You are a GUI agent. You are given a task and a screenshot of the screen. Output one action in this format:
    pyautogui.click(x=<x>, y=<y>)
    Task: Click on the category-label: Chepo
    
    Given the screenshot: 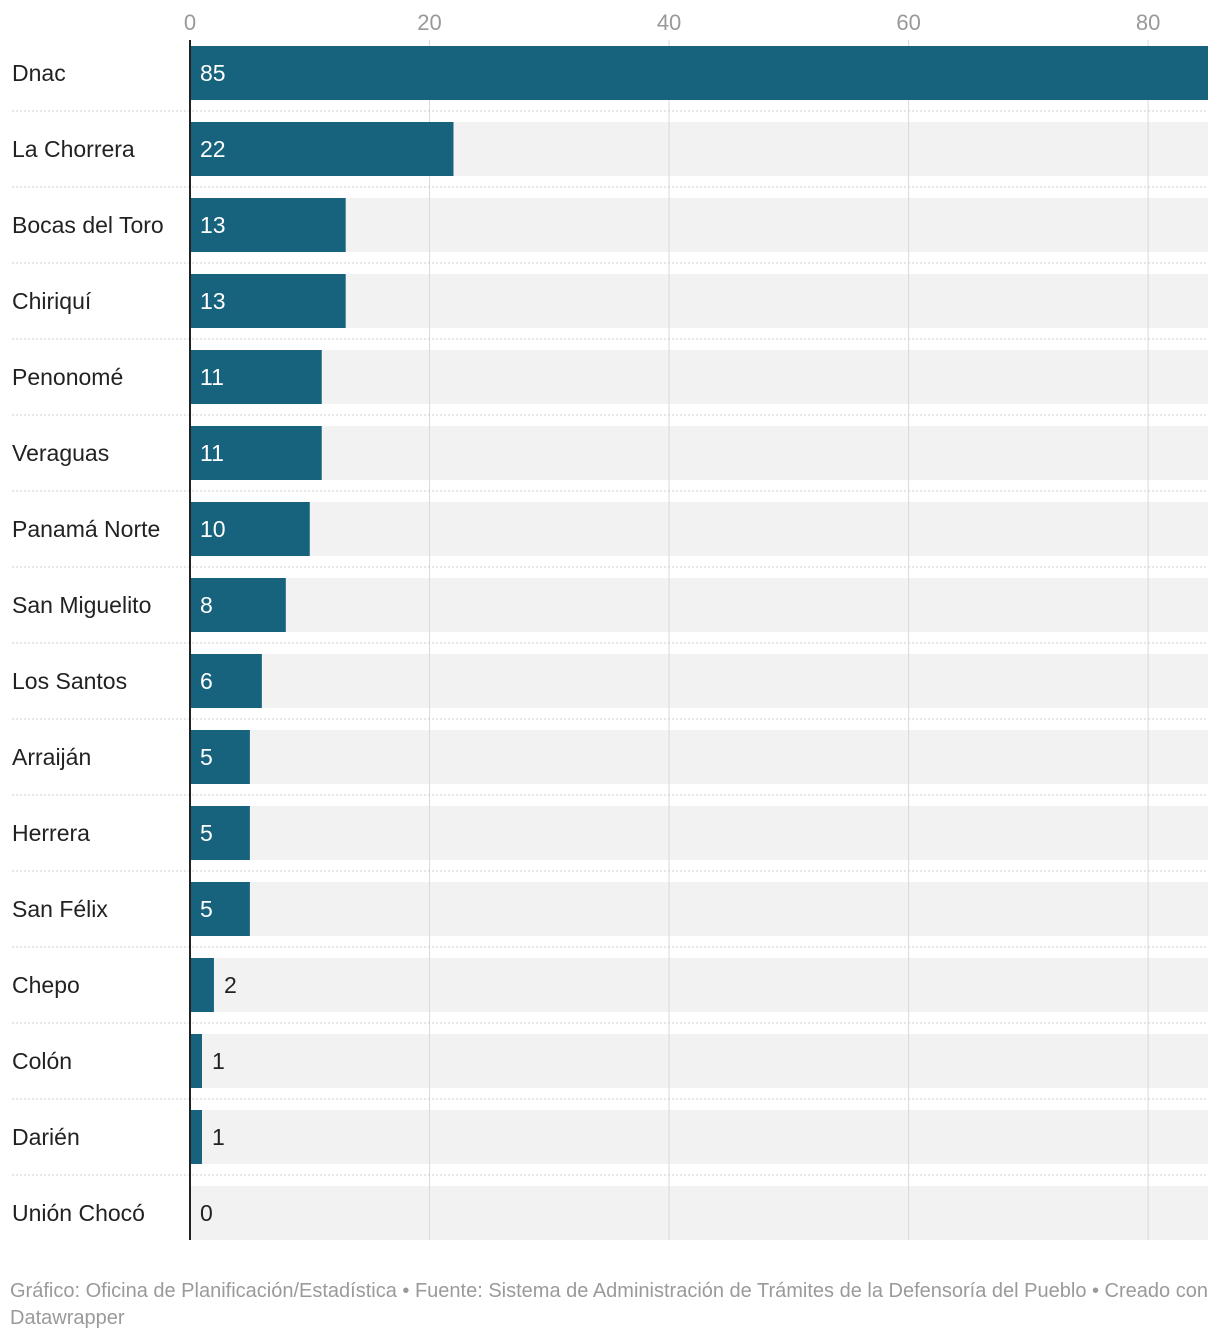 What is the action you would take?
    pyautogui.click(x=46, y=985)
    